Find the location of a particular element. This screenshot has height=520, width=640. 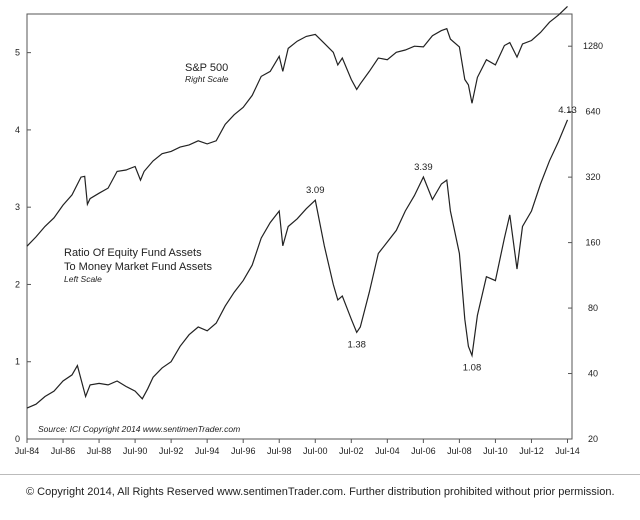

left-y-axis: 0 1 2 3 4 5 is located at coordinates (23, 246).